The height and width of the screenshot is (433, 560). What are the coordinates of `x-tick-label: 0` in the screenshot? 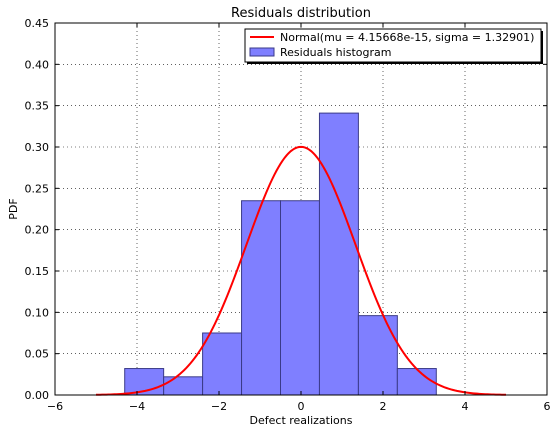 It's located at (301, 406).